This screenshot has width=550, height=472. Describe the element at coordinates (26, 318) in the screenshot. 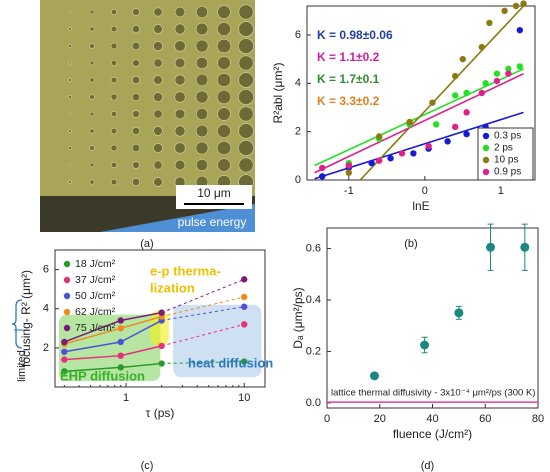

I see `y-axis-label: focusing- R² (μm²)` at that location.